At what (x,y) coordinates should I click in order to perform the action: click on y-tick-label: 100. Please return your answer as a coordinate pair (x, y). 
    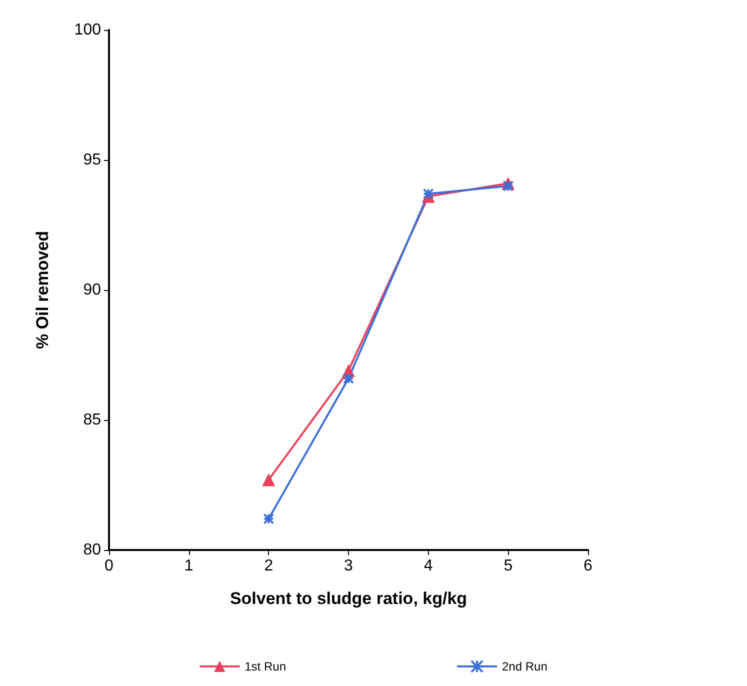
    Looking at the image, I should click on (88, 30).